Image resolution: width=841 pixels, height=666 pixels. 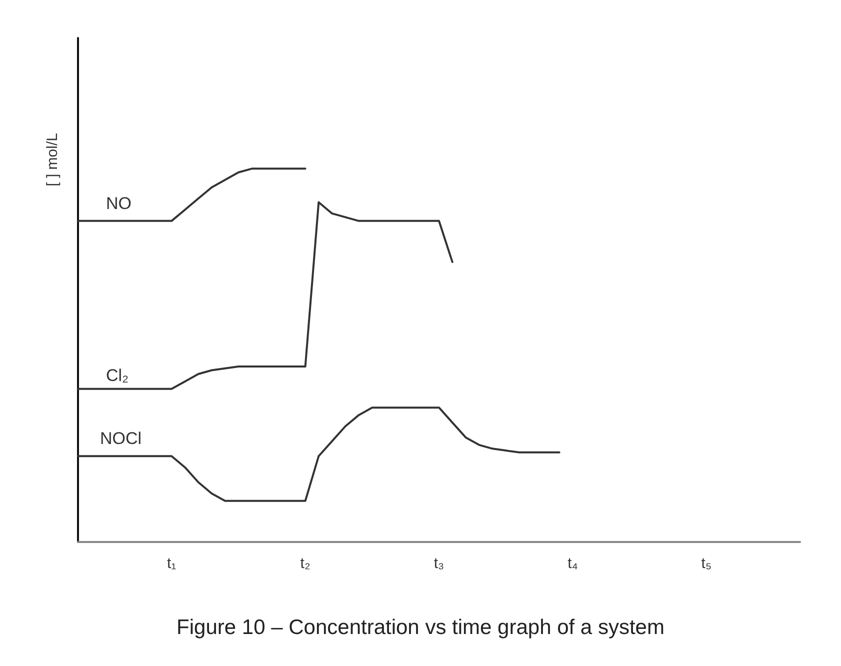 What do you see at coordinates (706, 563) in the screenshot?
I see `x-tick-label: t₅` at bounding box center [706, 563].